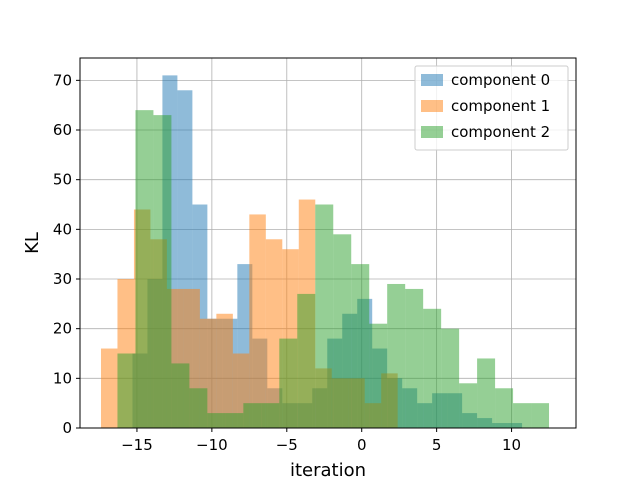  I want to click on y-tick-label-5: 50, so click(62, 180).